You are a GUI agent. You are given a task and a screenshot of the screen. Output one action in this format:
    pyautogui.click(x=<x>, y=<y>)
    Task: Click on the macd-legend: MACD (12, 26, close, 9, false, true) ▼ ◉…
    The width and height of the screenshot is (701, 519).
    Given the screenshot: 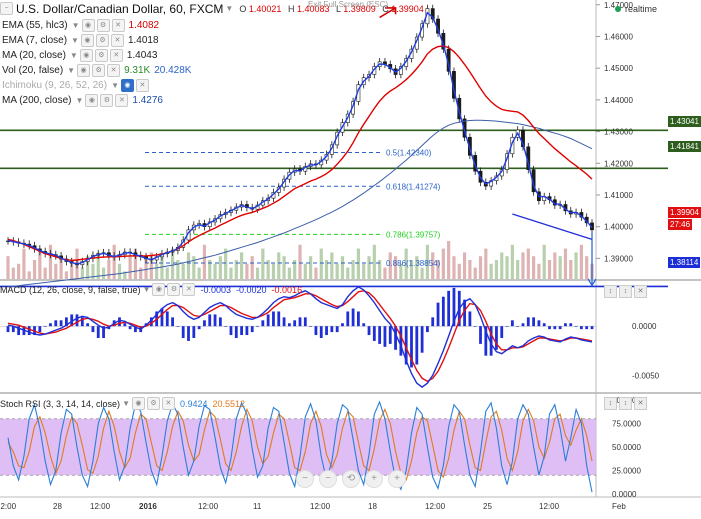 What is the action you would take?
    pyautogui.click(x=151, y=289)
    